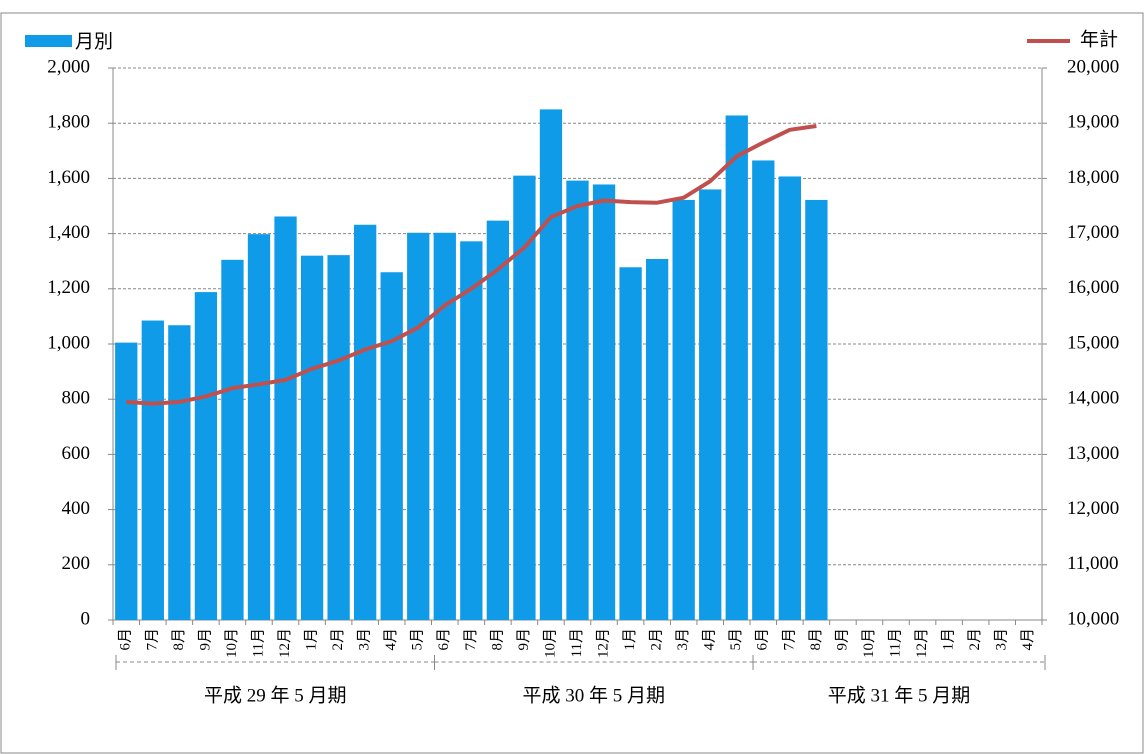 The image size is (1144, 754). What do you see at coordinates (1093, 66) in the screenshot?
I see `y2-tick-label: 20,000` at bounding box center [1093, 66].